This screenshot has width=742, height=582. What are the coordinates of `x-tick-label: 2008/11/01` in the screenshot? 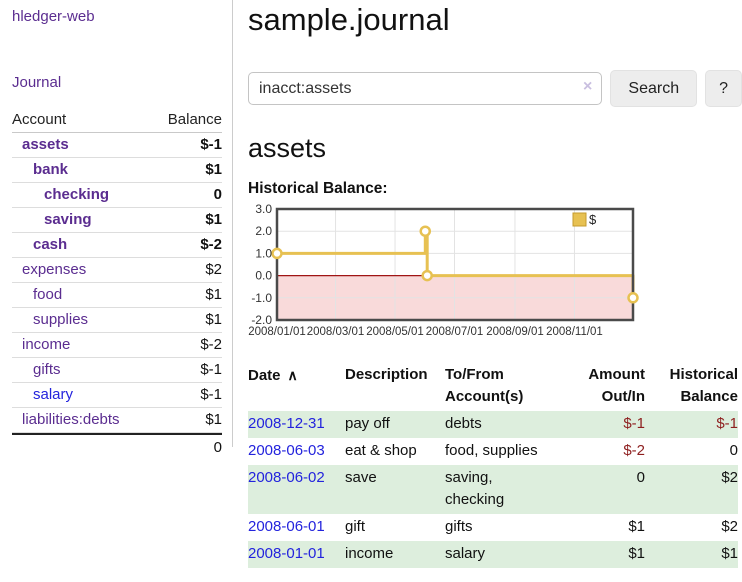 It's located at (574, 332).